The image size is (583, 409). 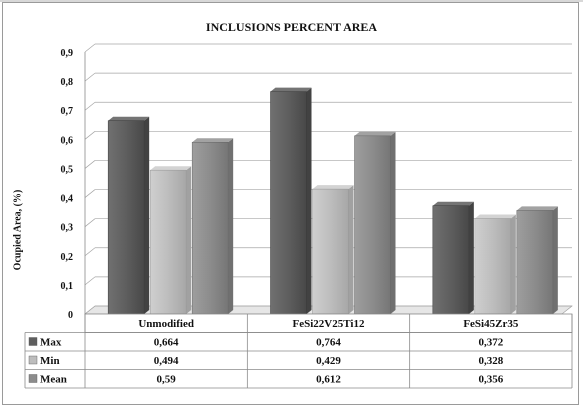 What do you see at coordinates (67, 53) in the screenshot?
I see `y-tick-label: 0,9` at bounding box center [67, 53].